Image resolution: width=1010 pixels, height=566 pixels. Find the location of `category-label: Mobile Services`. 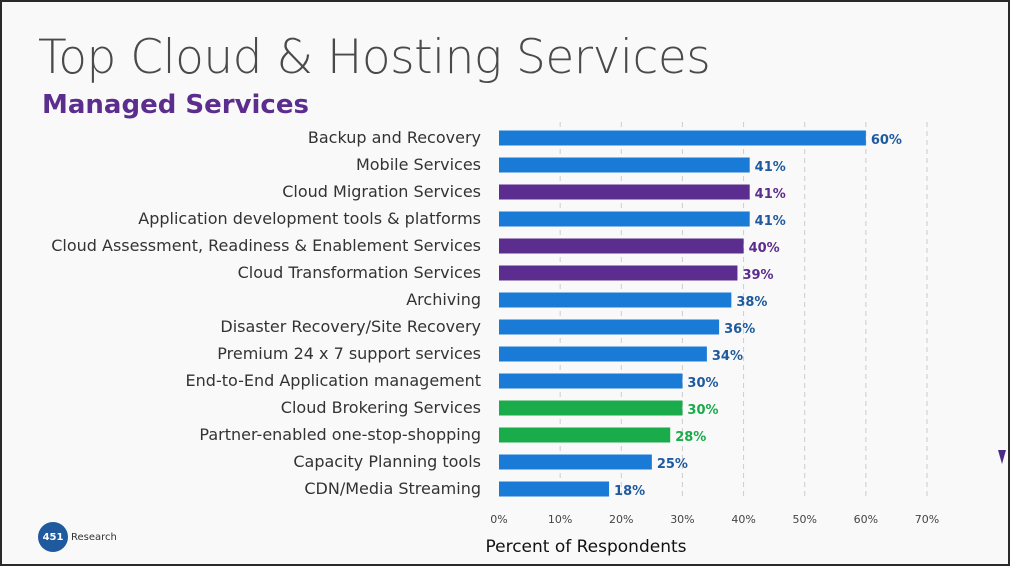

category-label: Mobile Services is located at coordinates (418, 164).